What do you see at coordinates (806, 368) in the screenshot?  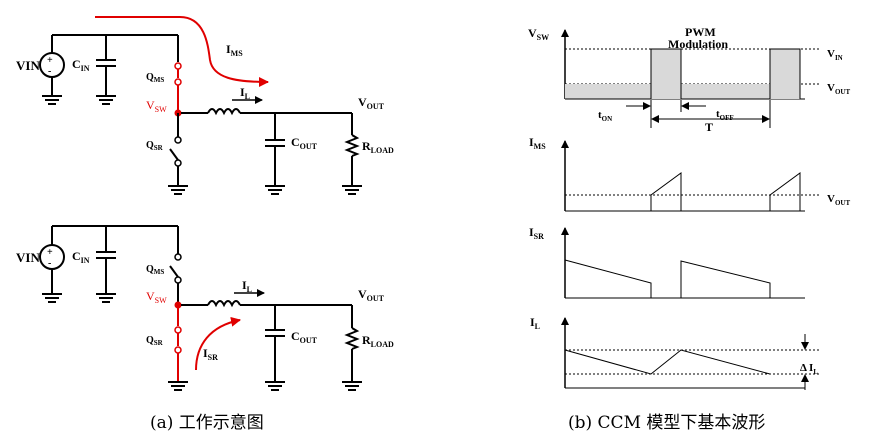 I see `delta-il-label: Δ I` at bounding box center [806, 368].